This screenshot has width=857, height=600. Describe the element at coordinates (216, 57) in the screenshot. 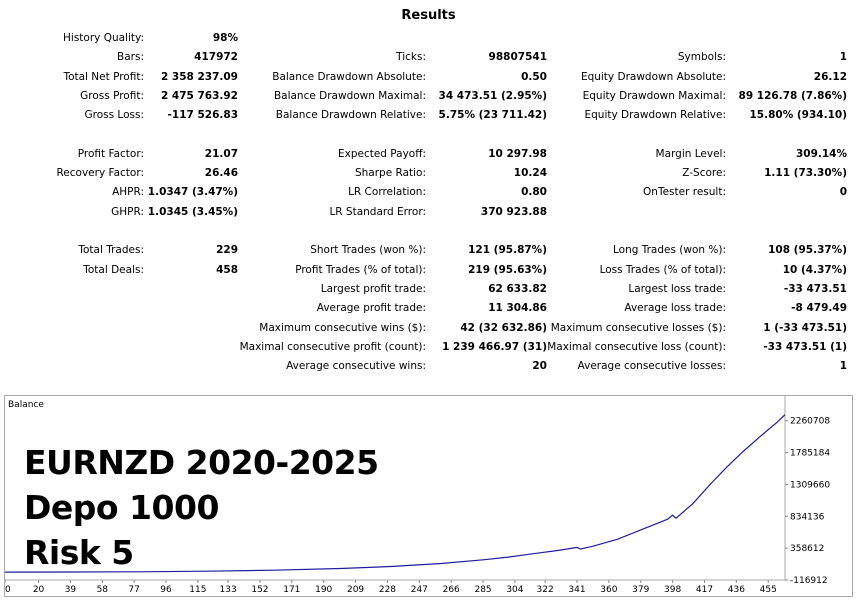

I see `stat-value: 417972` at that location.